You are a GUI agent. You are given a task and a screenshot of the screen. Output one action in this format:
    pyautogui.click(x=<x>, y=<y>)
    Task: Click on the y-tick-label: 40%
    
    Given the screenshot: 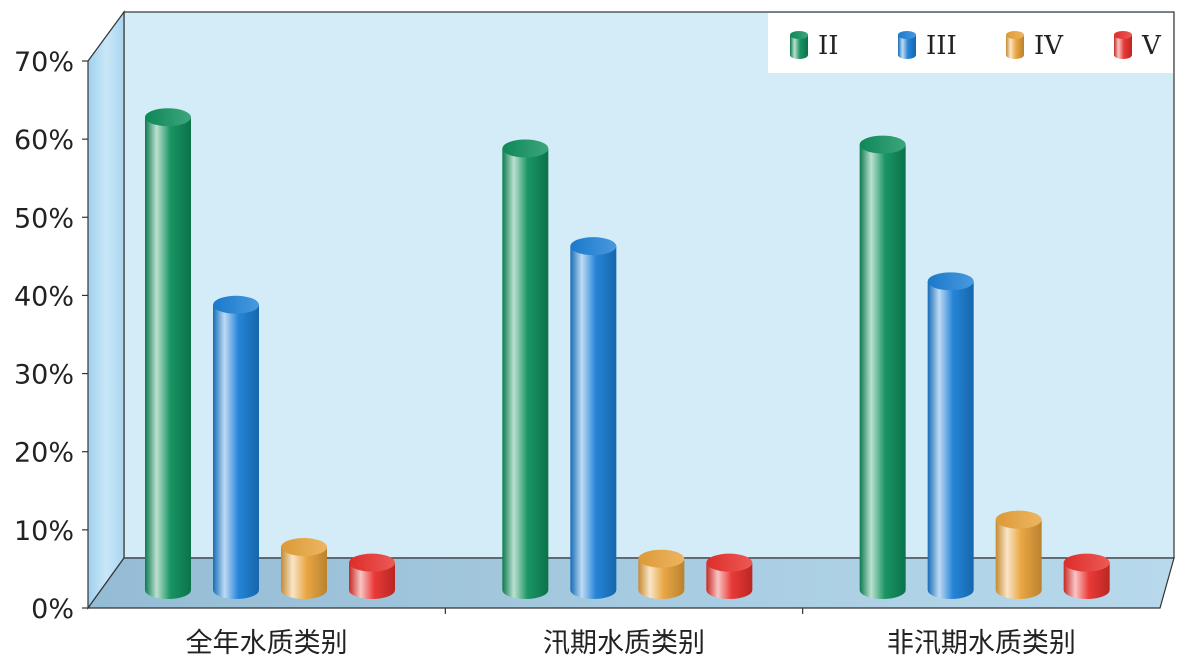 What is the action you would take?
    pyautogui.click(x=44, y=296)
    